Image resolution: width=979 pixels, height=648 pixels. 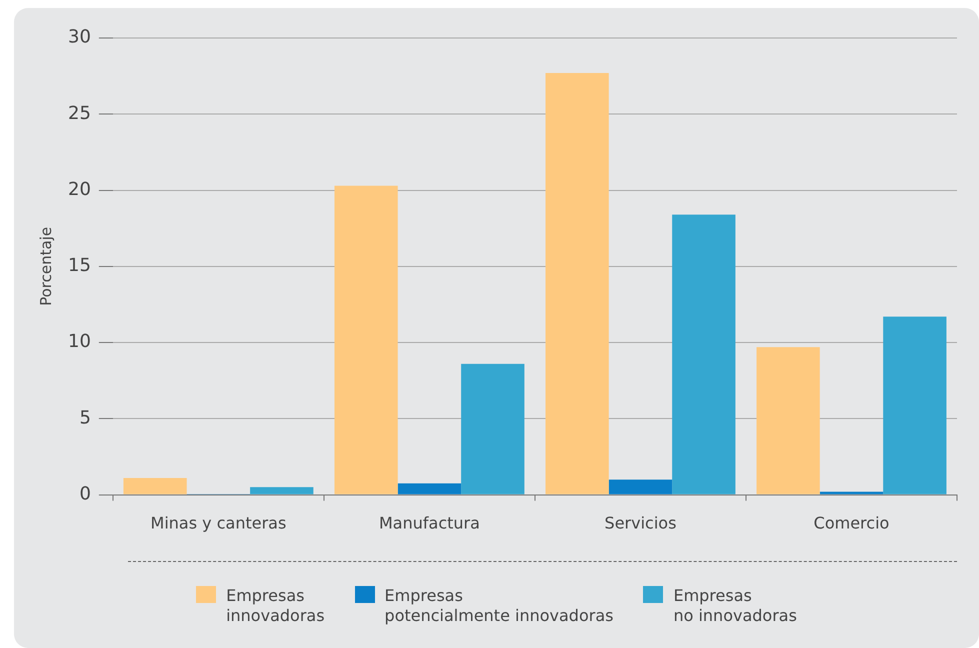 What do you see at coordinates (45, 266) in the screenshot?
I see `y-axis-title: Porcentaje` at bounding box center [45, 266].